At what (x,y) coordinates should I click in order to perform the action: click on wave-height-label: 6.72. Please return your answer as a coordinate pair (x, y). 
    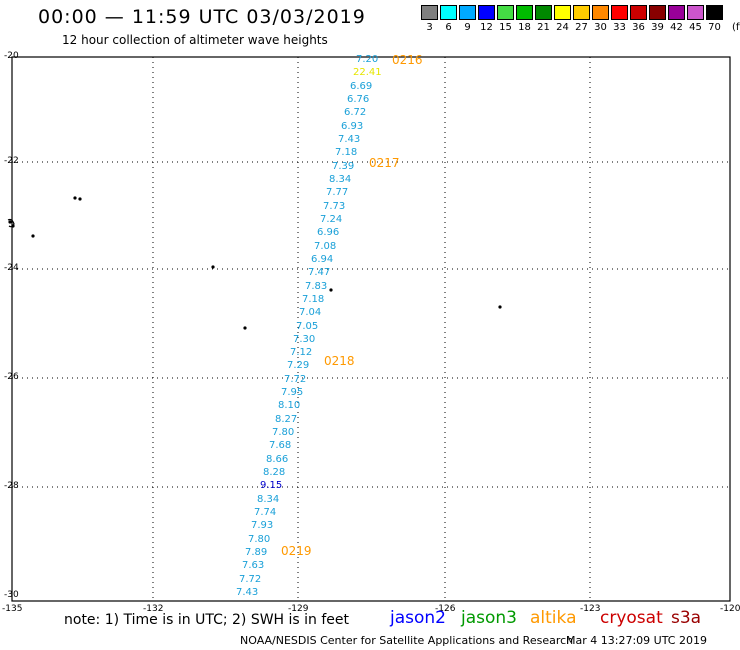
    Looking at the image, I should click on (355, 113).